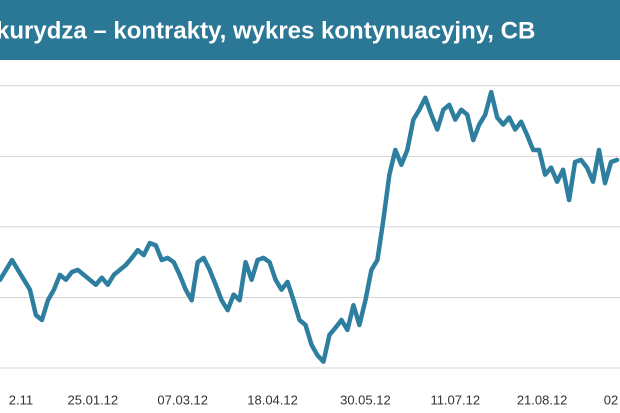 The image size is (620, 413). Describe the element at coordinates (365, 399) in the screenshot. I see `x-tick-label: 30.05.12` at that location.